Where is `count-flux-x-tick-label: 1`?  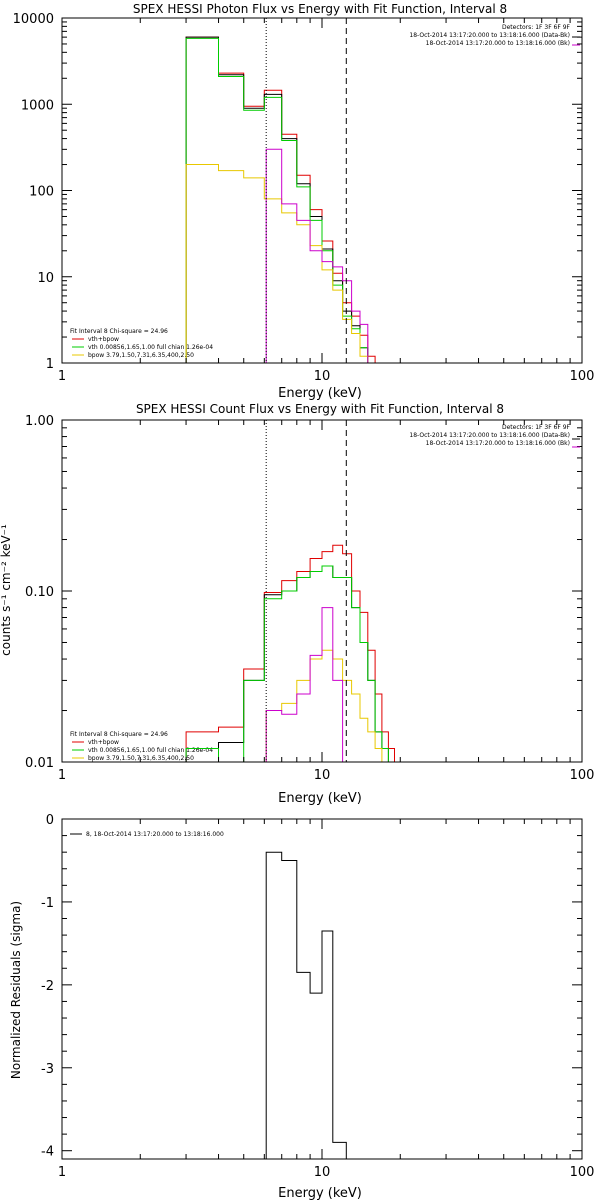
count-flux-x-tick-label: 1 is located at coordinates (62, 775).